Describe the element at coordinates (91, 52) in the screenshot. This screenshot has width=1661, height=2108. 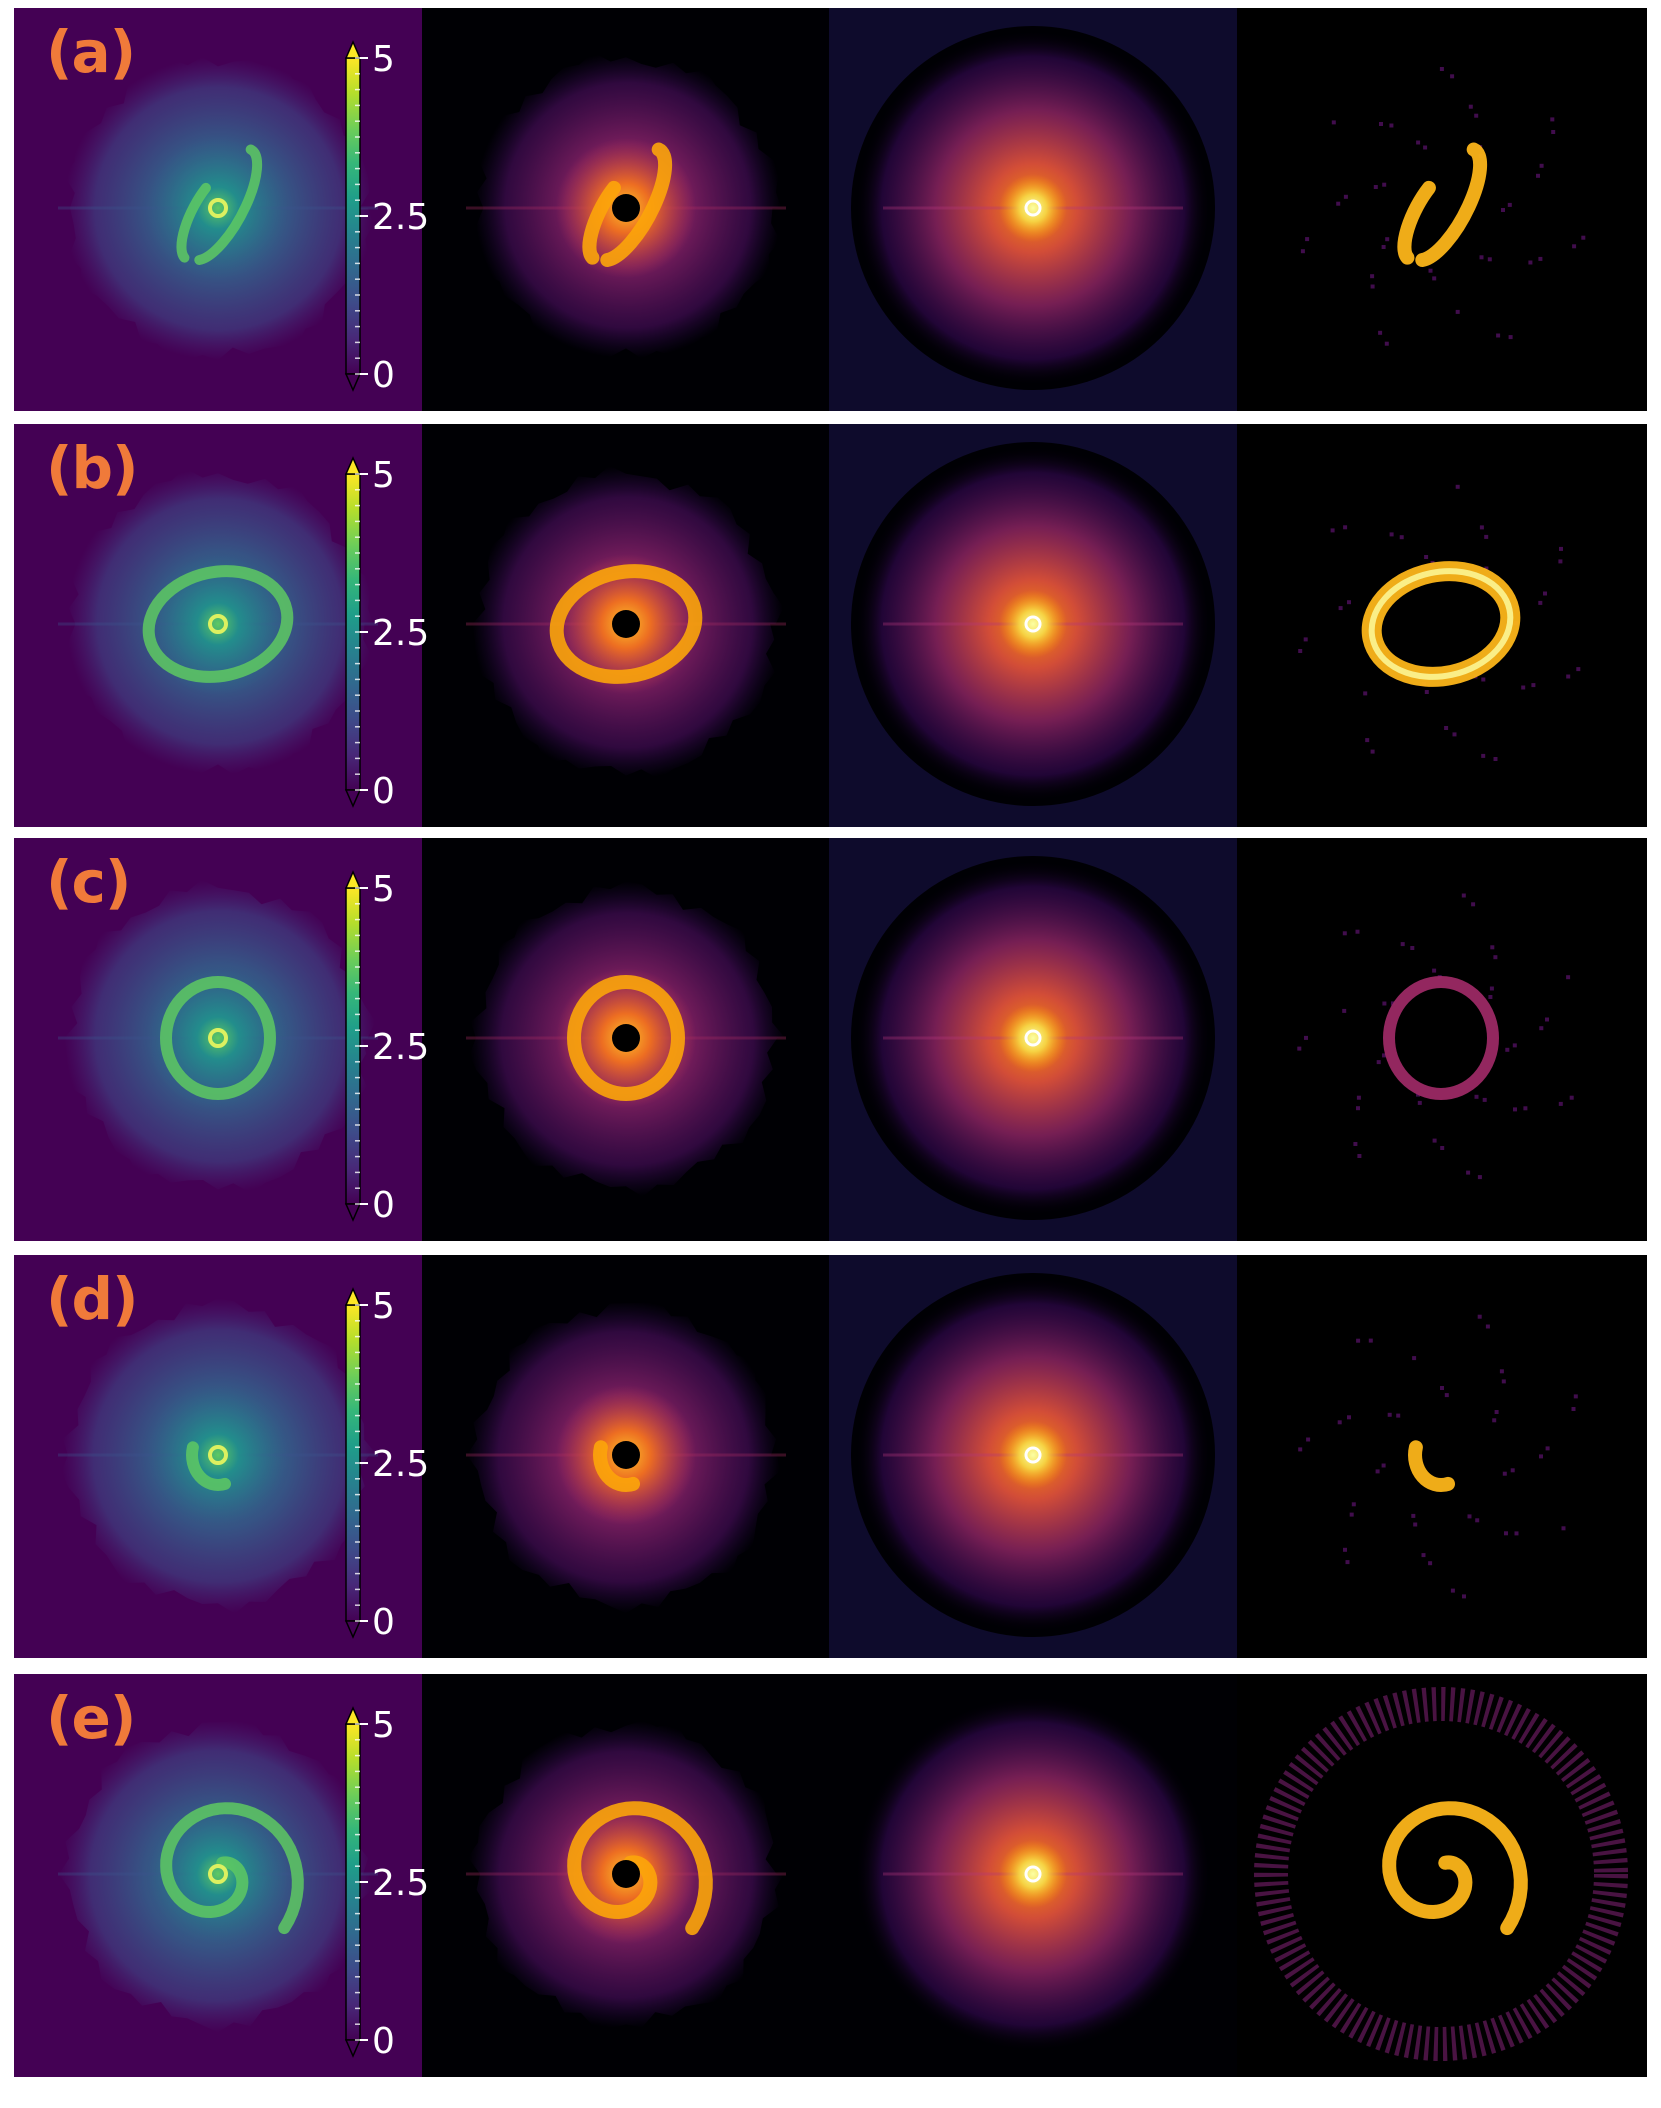
I see `panel-label: (a)` at that location.